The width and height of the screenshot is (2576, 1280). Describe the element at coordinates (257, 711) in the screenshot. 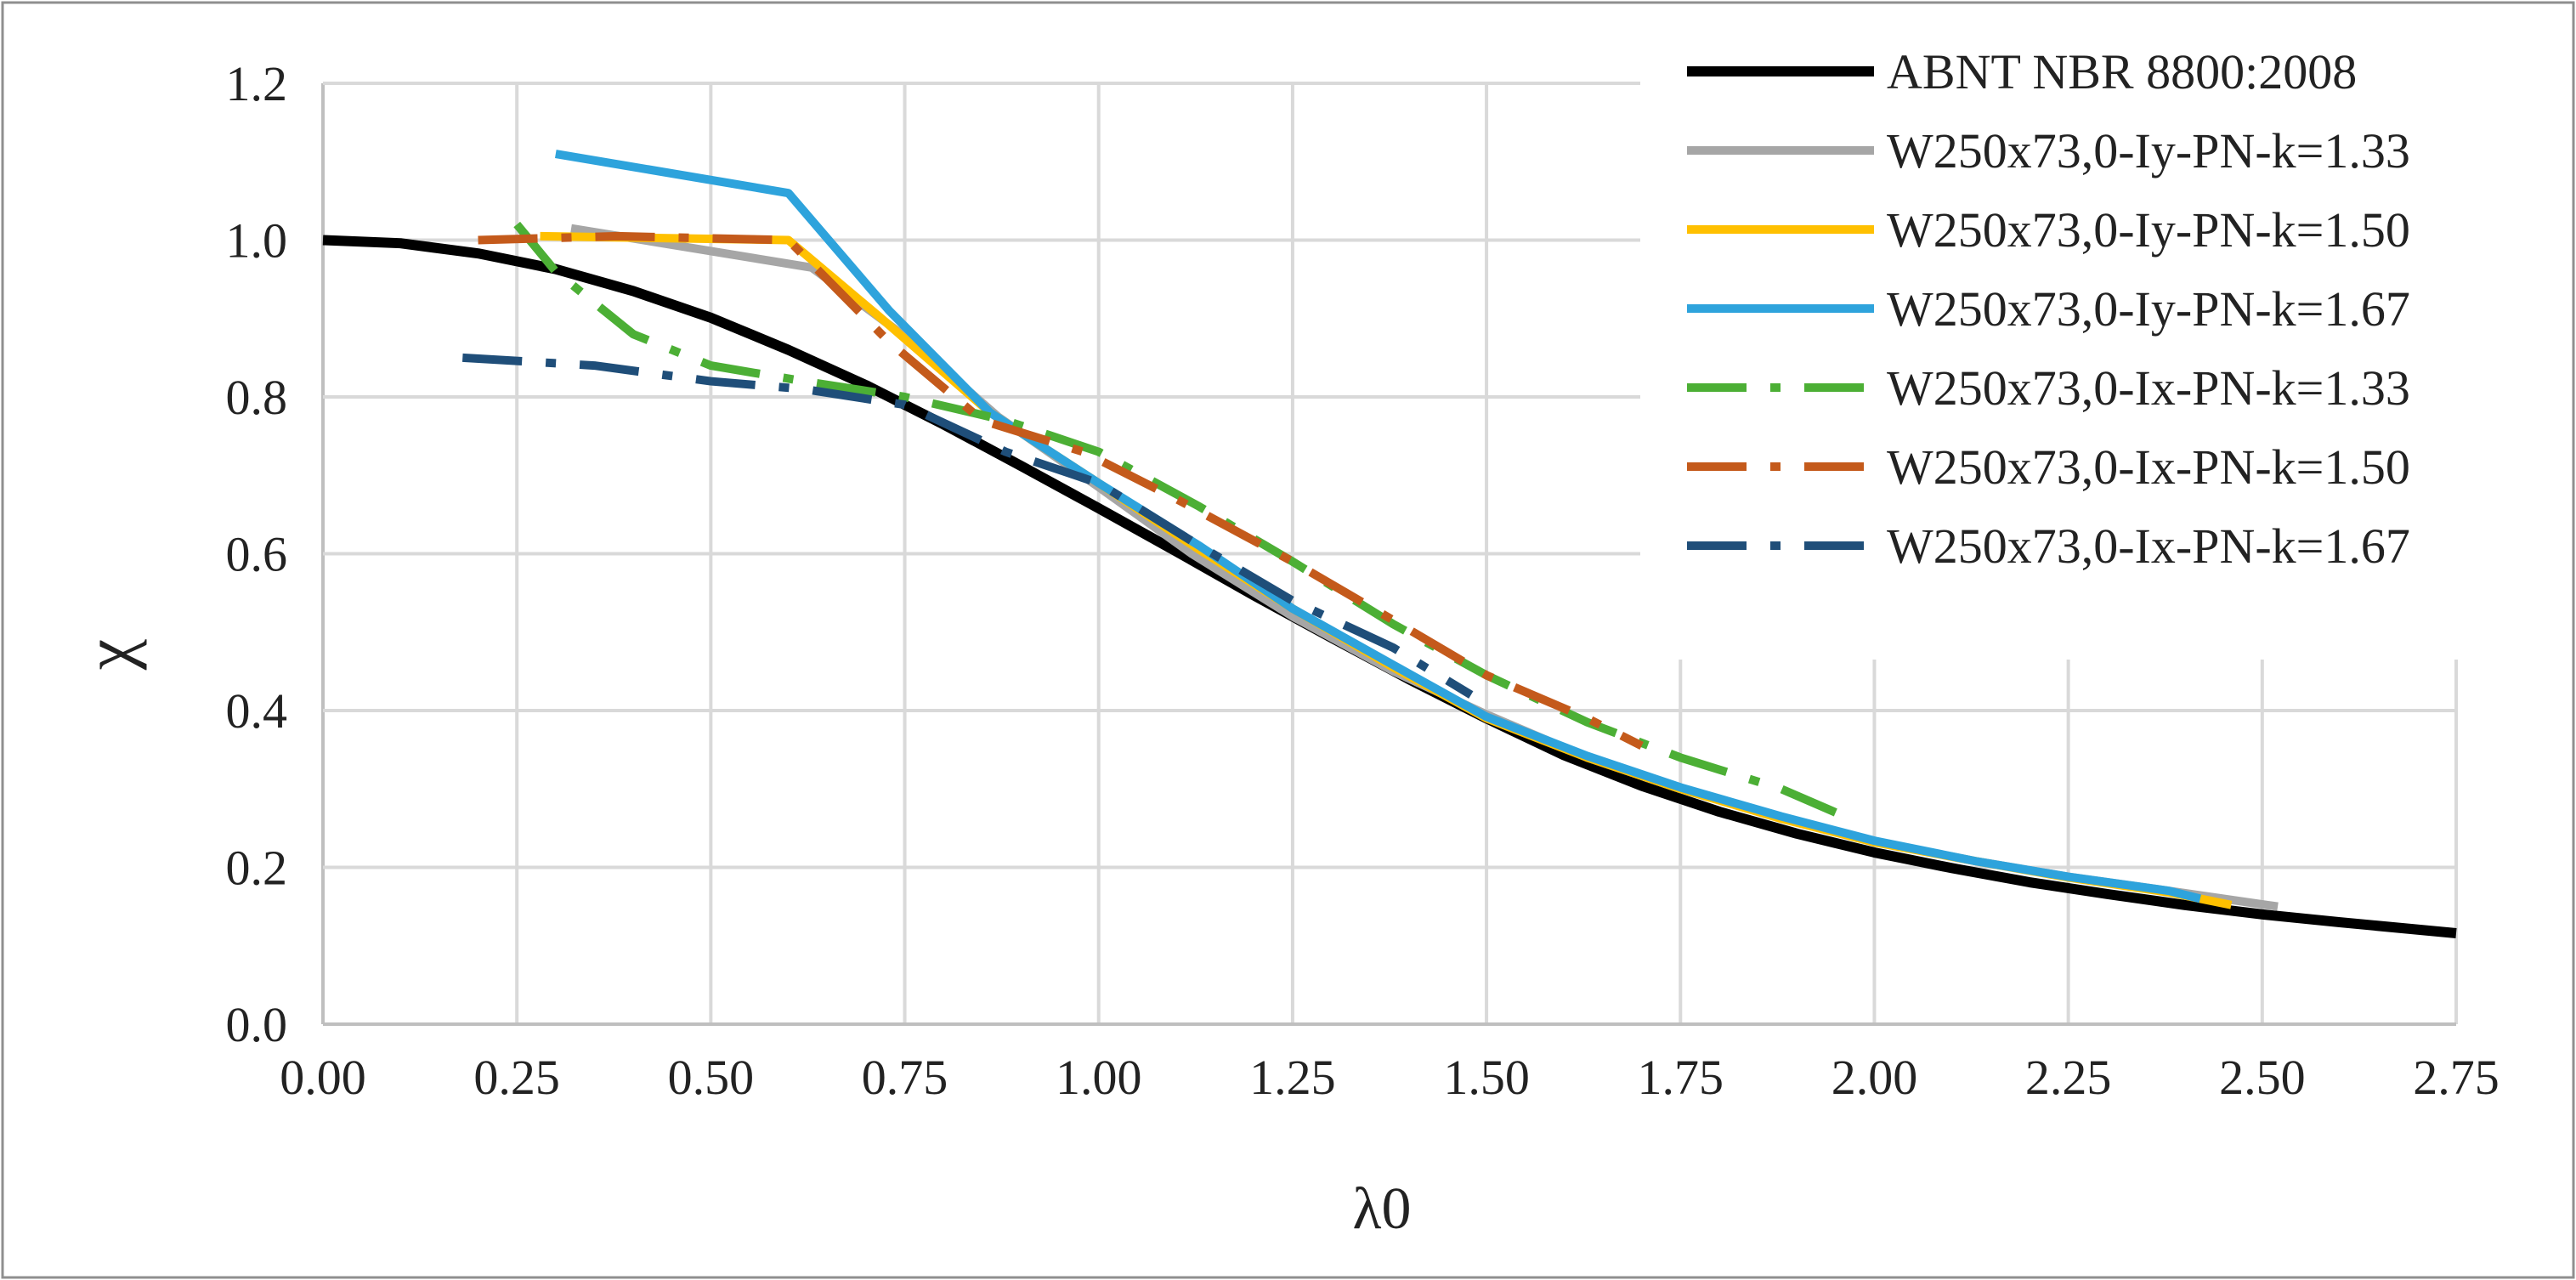

I see `y-tick-label: 0.4` at that location.